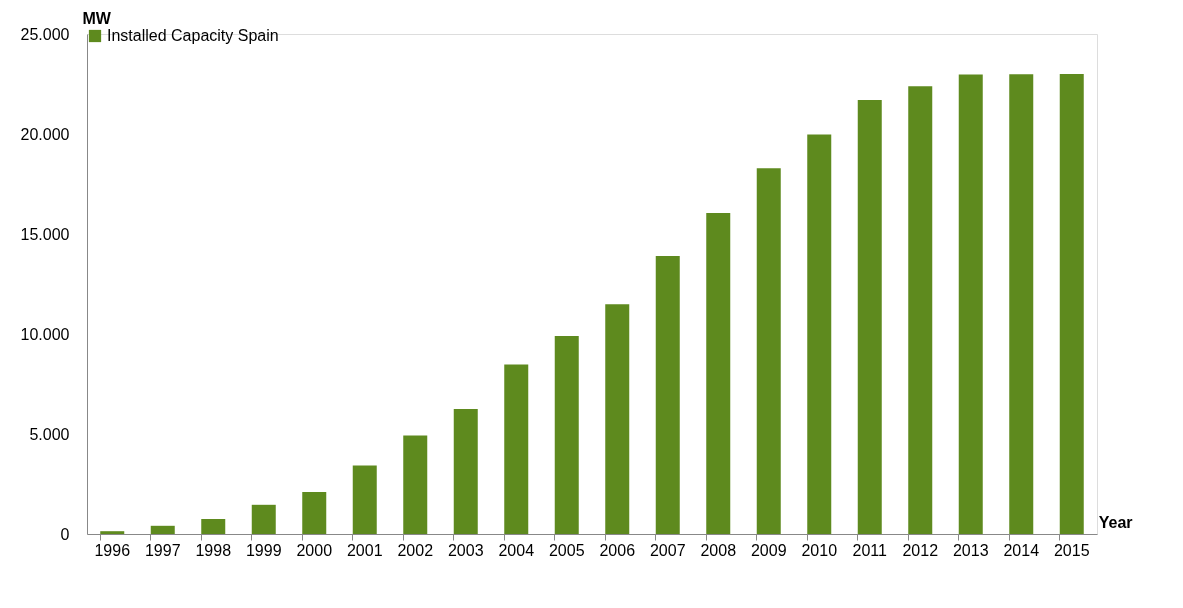 This screenshot has height=608, width=1183. I want to click on y-tick-label: 10.000, so click(45, 334).